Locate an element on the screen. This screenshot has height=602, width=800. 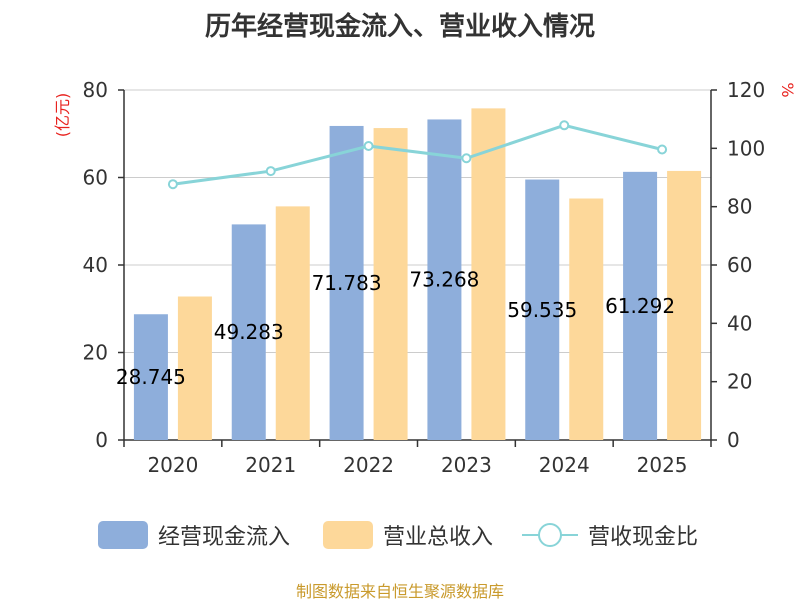
line-cash-ratio is located at coordinates (417, 154).